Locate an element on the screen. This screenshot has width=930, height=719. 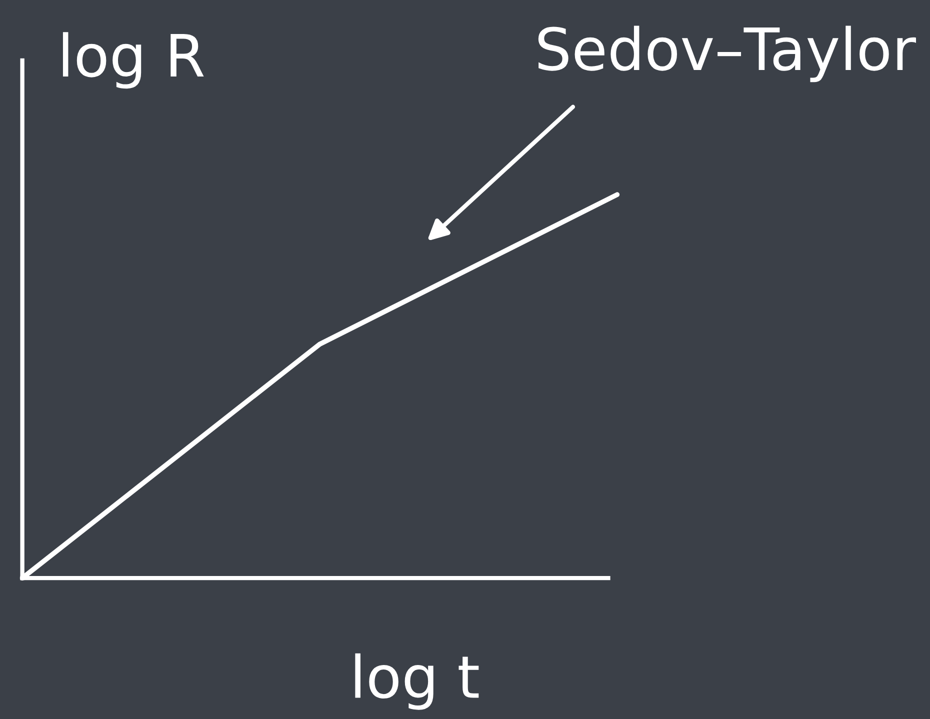
y-axis-title: log R is located at coordinates (133, 60).